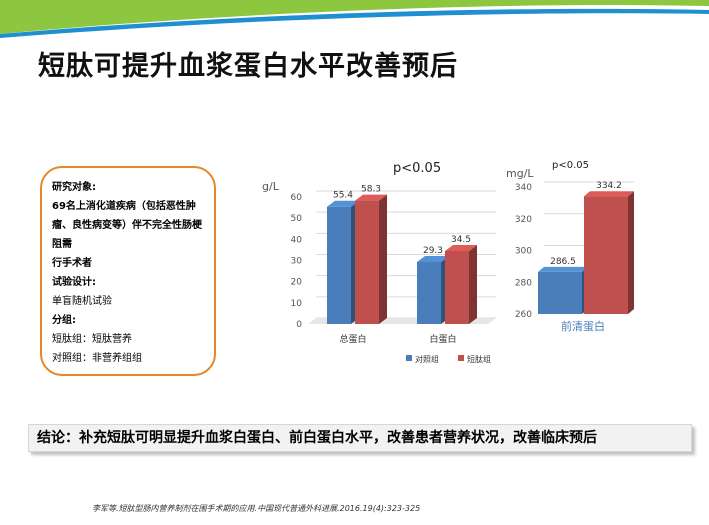 This screenshot has width=709, height=525. What do you see at coordinates (461, 240) in the screenshot?
I see `data-label: 34.5` at bounding box center [461, 240].